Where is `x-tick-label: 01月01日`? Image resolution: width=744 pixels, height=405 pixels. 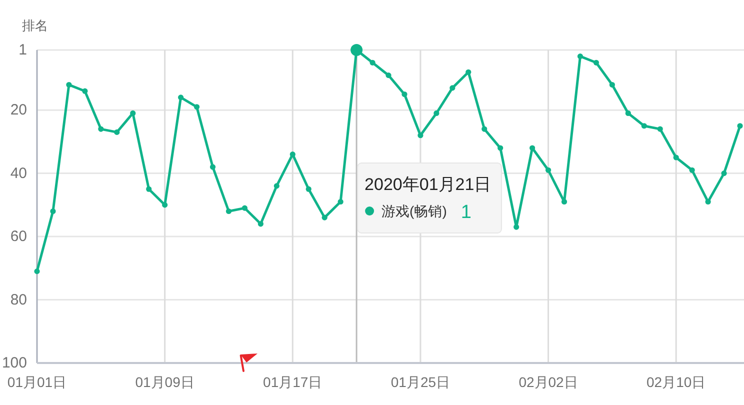 x-tick-label: 01月01日 is located at coordinates (37, 382).